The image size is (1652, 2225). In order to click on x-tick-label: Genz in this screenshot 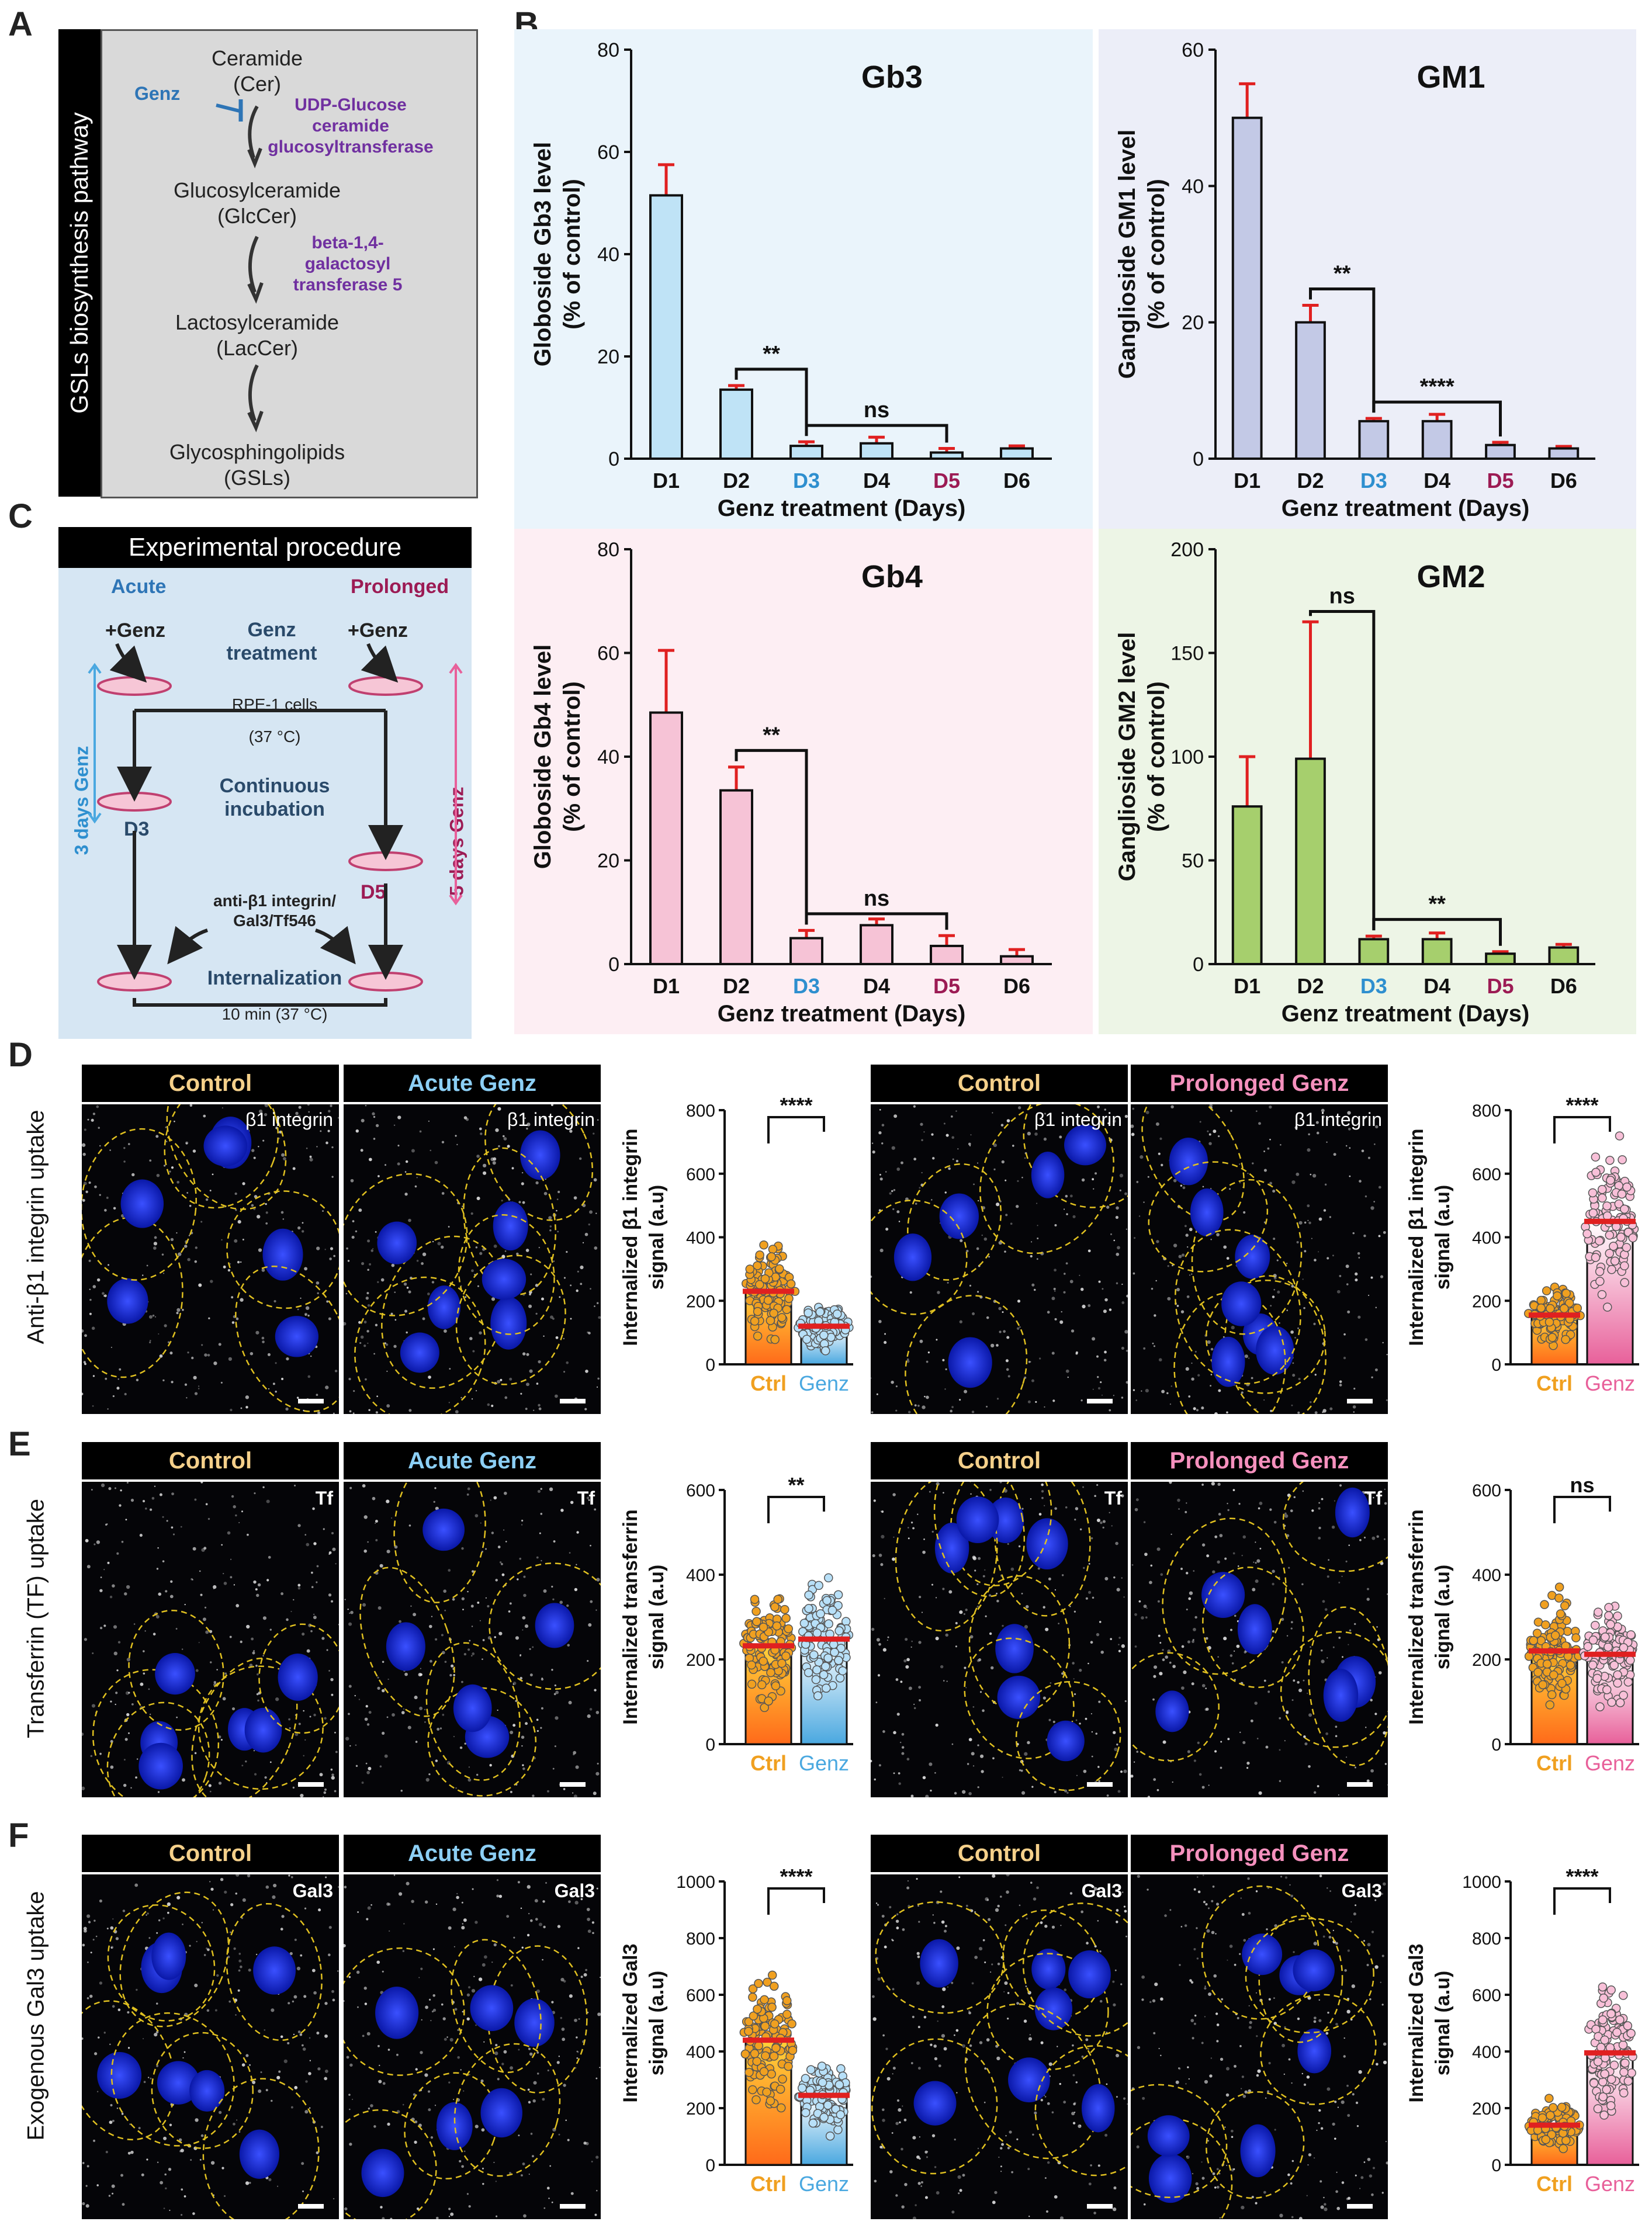, I will do `click(1610, 1383)`.